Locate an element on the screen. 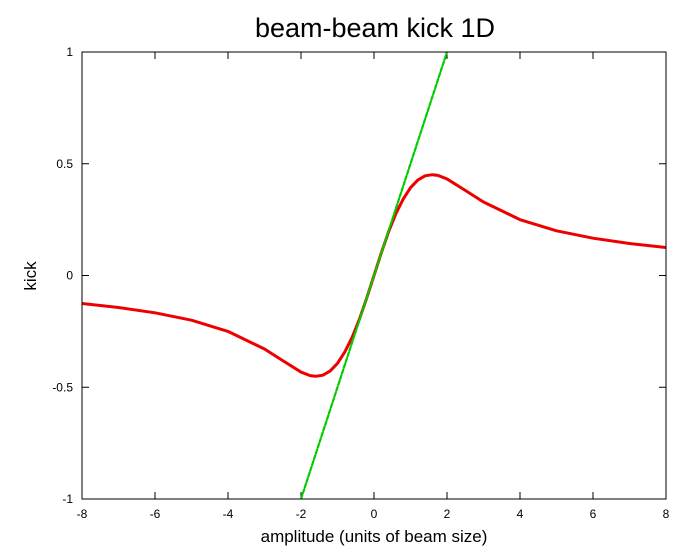 This screenshot has height=550, width=673. x-tick-label: -4 is located at coordinates (228, 514).